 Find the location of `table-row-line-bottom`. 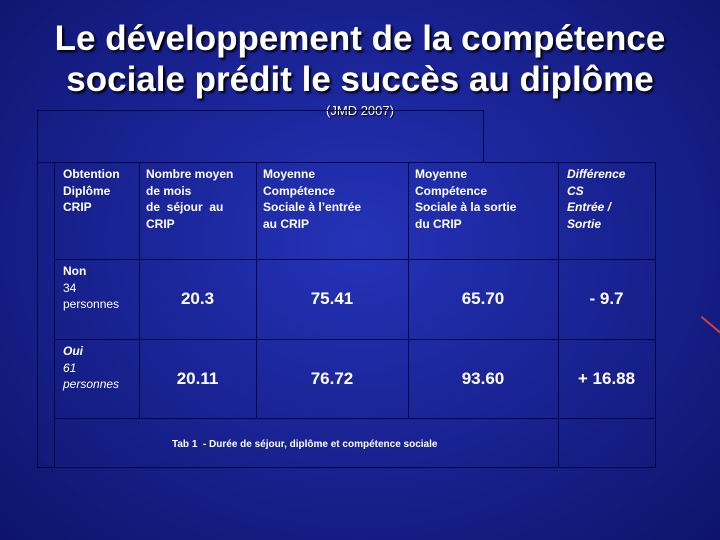

table-row-line-bottom is located at coordinates (346, 467).